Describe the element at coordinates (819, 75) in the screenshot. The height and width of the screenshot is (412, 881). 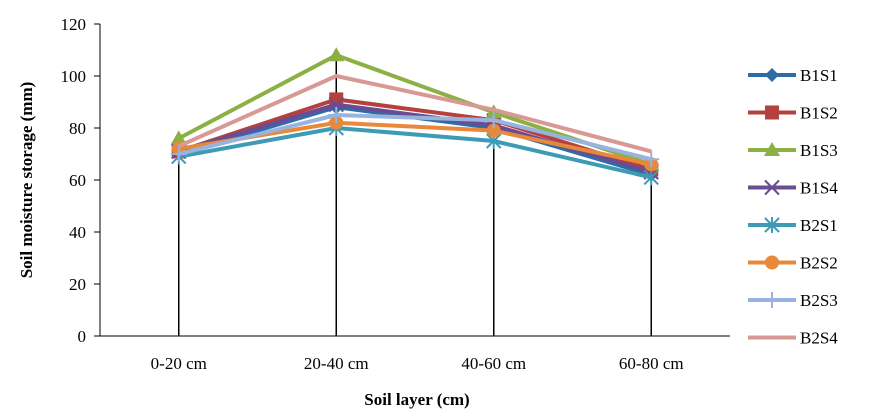
I see `legend-label: B1S1` at that location.